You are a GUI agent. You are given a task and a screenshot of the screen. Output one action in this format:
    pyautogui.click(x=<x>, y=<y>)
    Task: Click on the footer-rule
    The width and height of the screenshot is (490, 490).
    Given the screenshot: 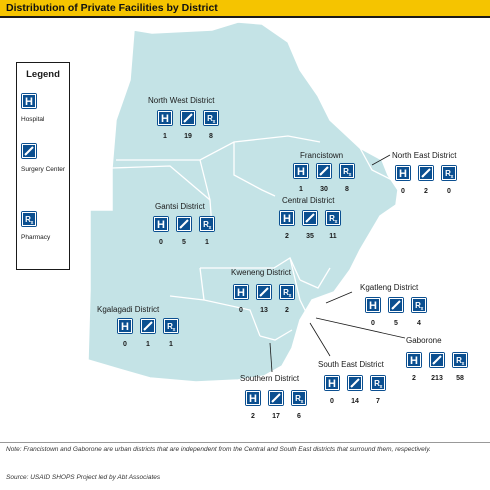 What is the action you would take?
    pyautogui.click(x=245, y=442)
    